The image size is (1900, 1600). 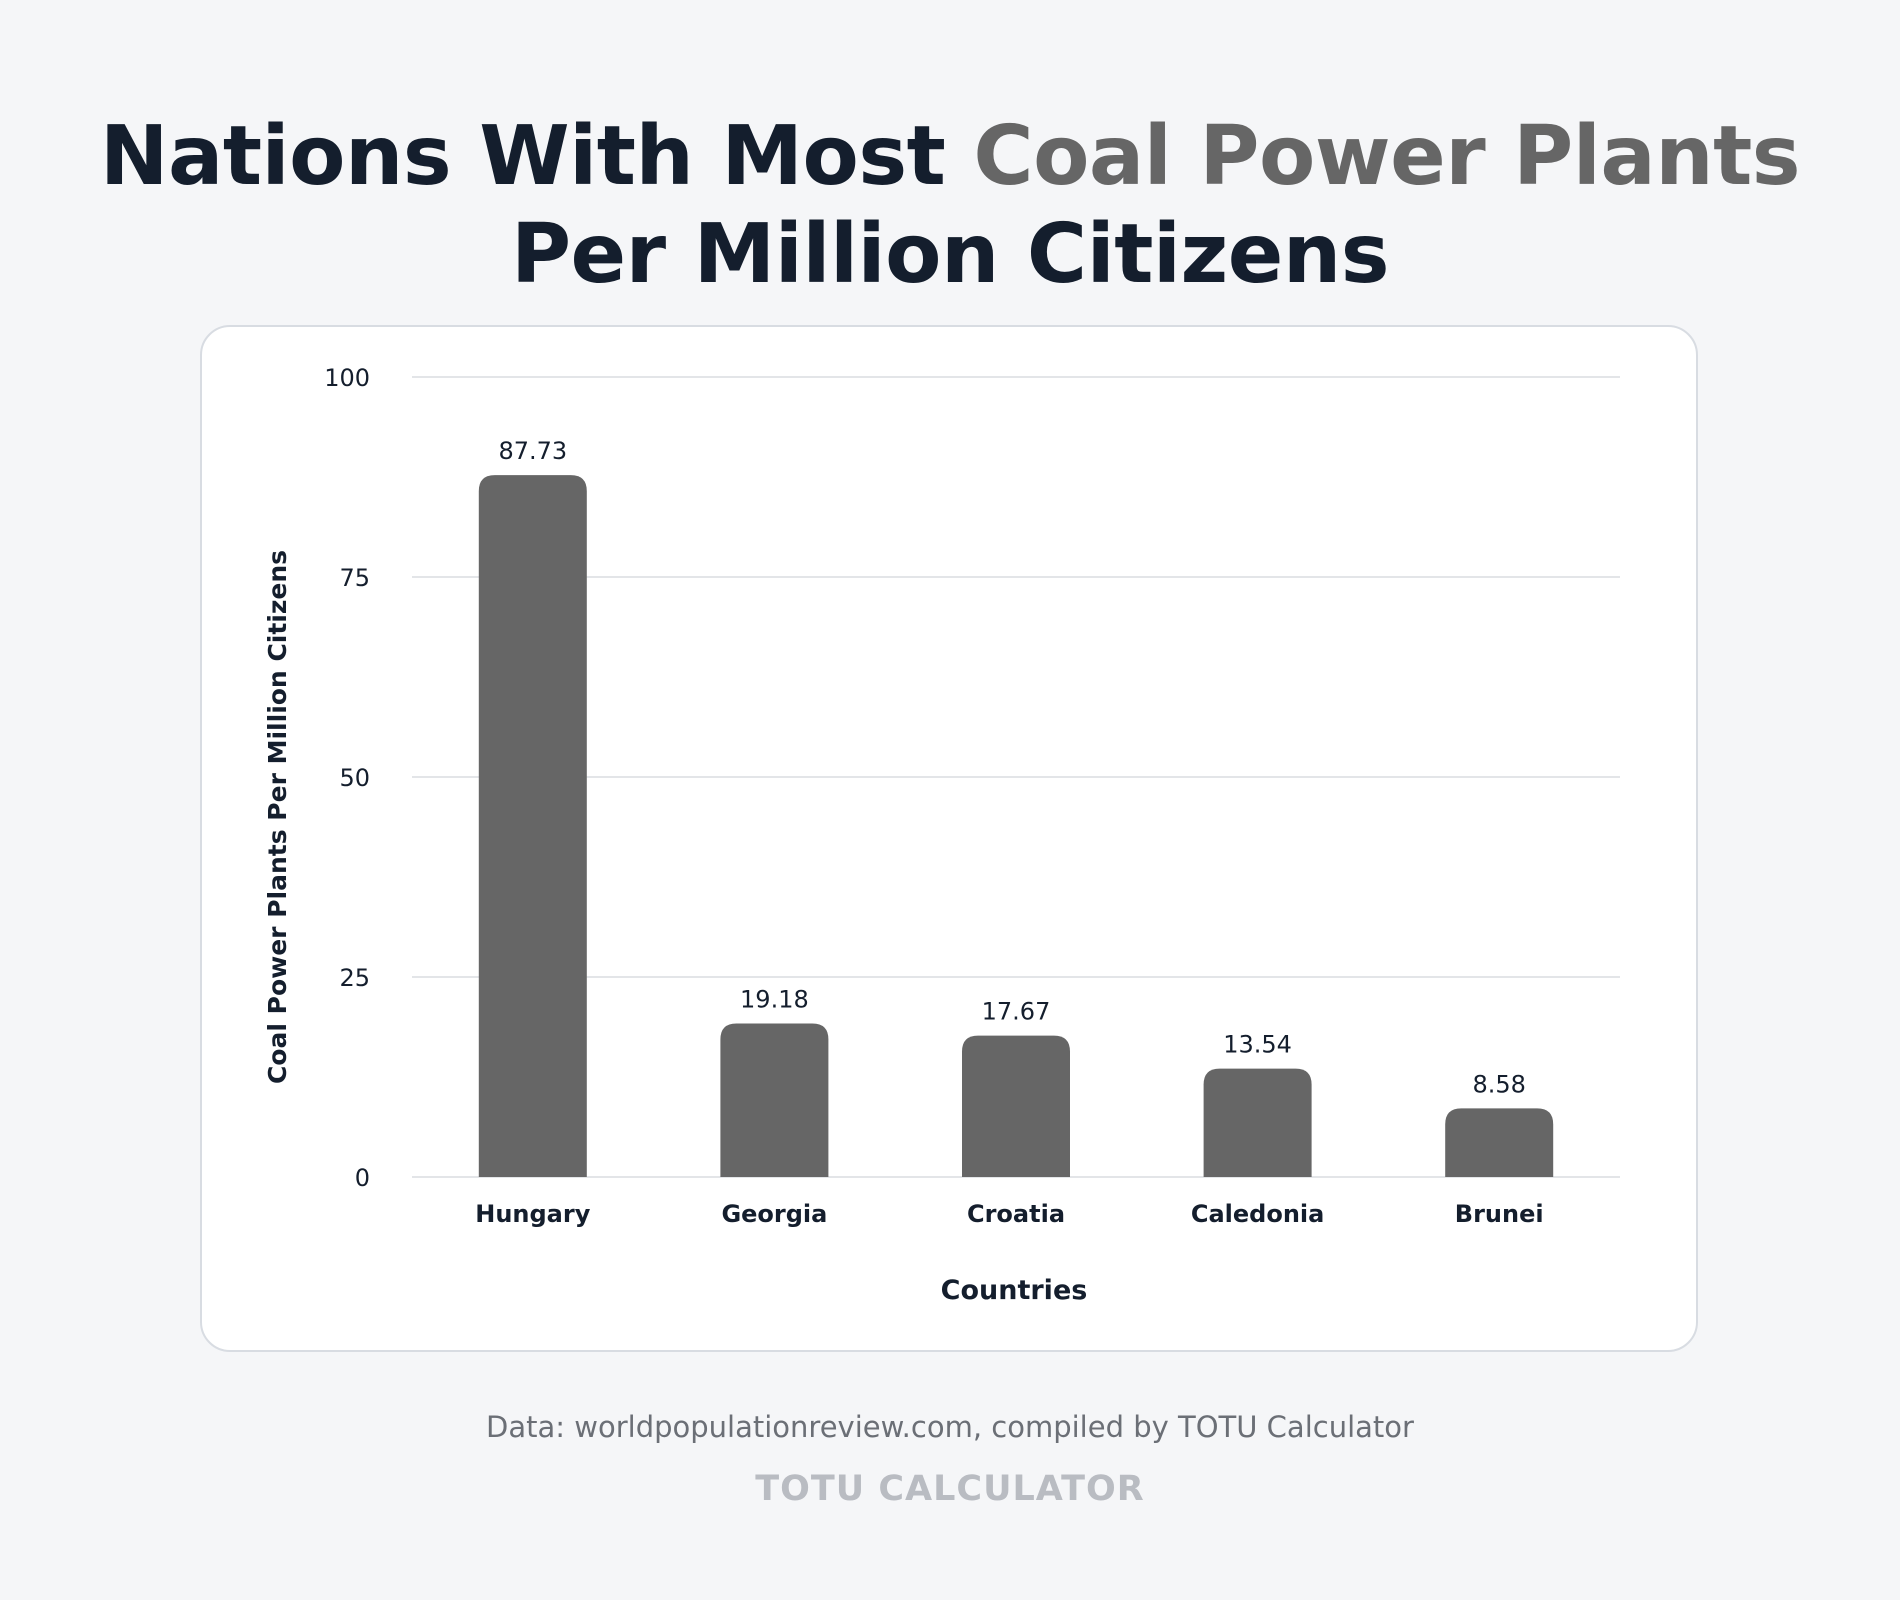 What do you see at coordinates (950, 1489) in the screenshot?
I see `brand-watermark: TOTU CALCULATOR` at bounding box center [950, 1489].